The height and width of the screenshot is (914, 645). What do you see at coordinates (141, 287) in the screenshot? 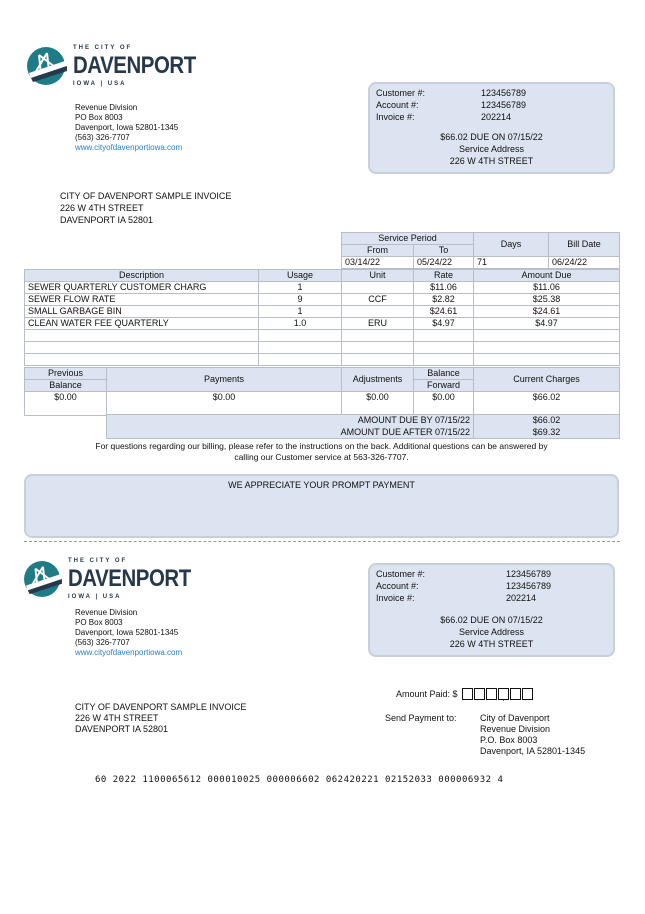
I see `cell-description: SEWER QUARTERLY CUSTOMER CHARG` at bounding box center [141, 287].